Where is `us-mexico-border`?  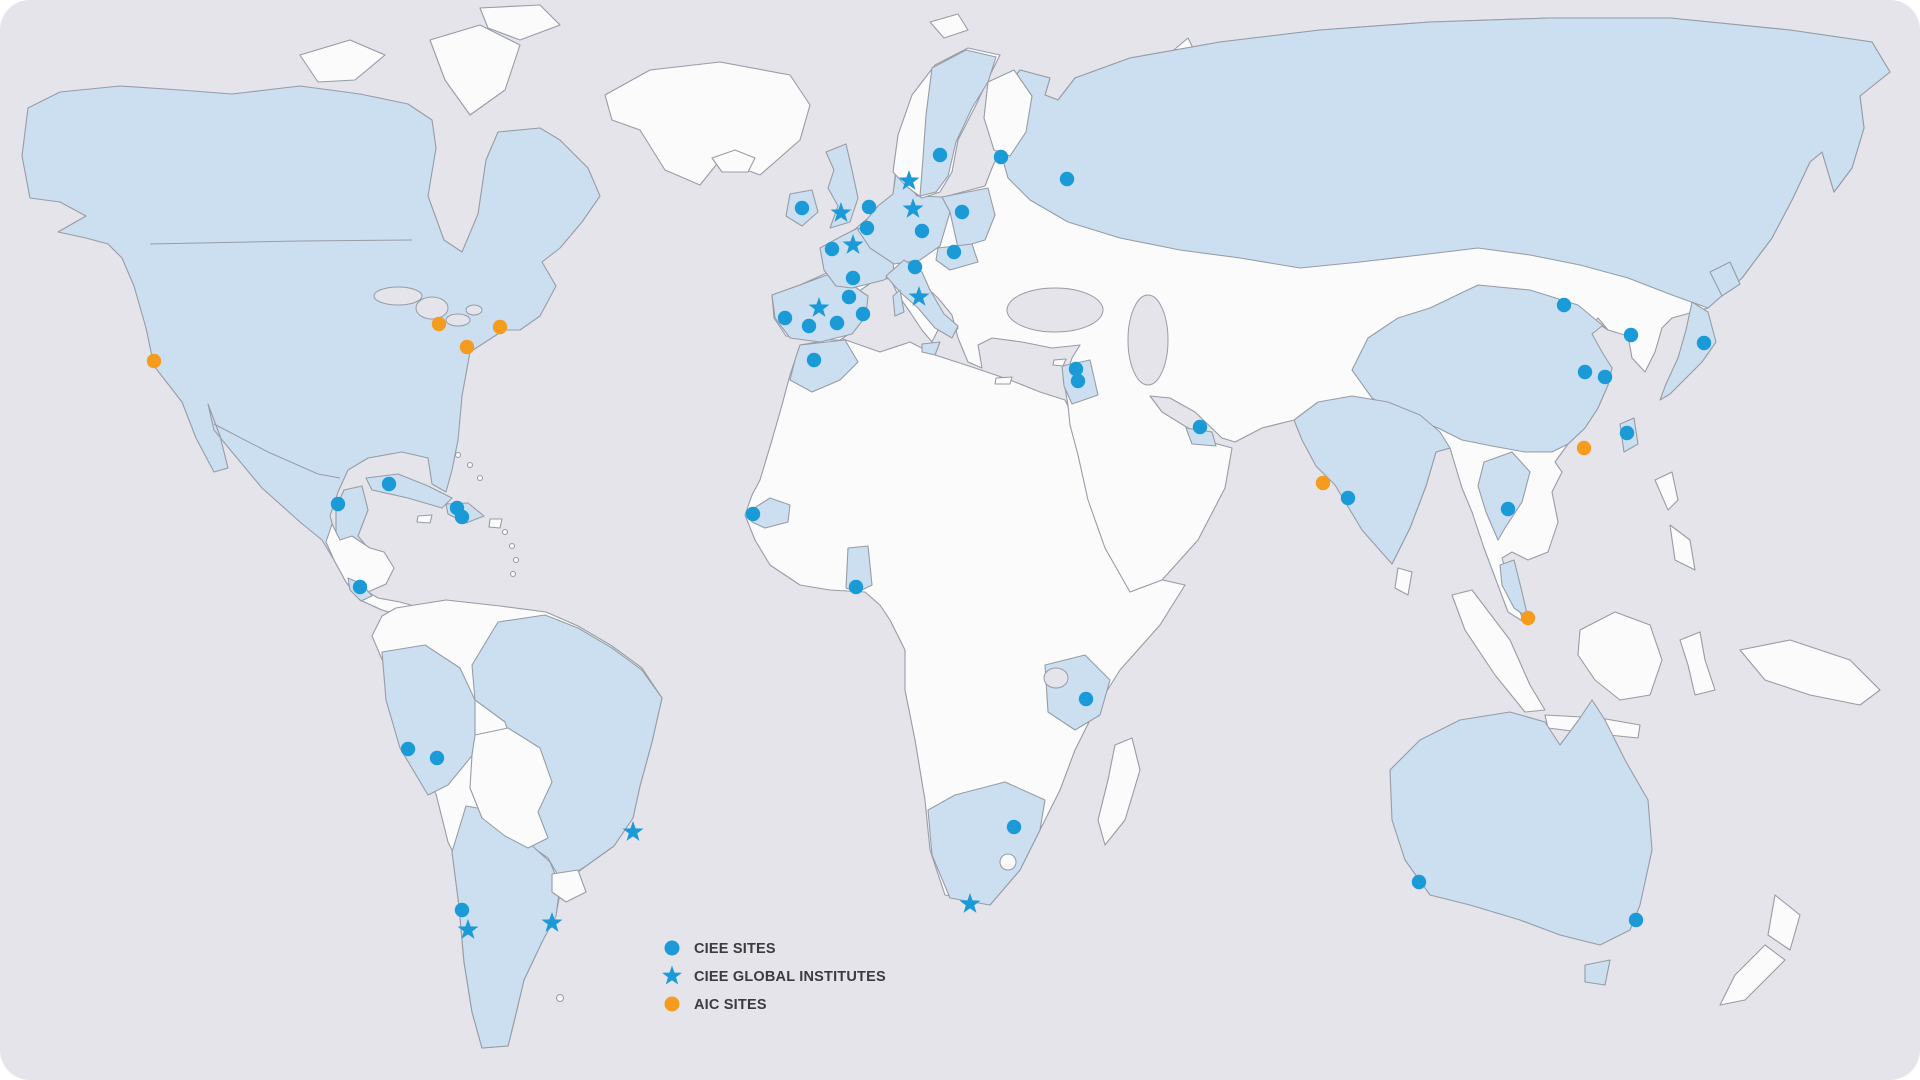
us-mexico-border is located at coordinates (277, 451).